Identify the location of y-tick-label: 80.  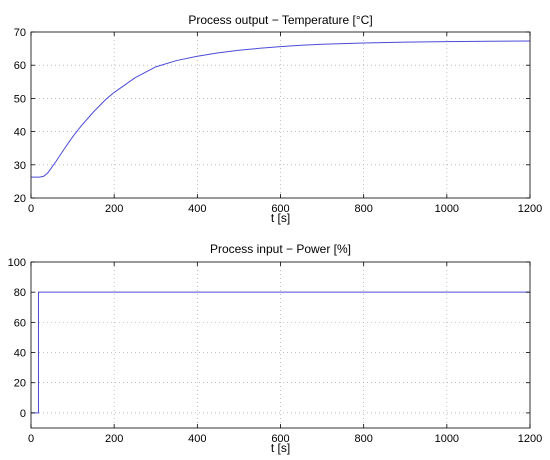
(20, 293).